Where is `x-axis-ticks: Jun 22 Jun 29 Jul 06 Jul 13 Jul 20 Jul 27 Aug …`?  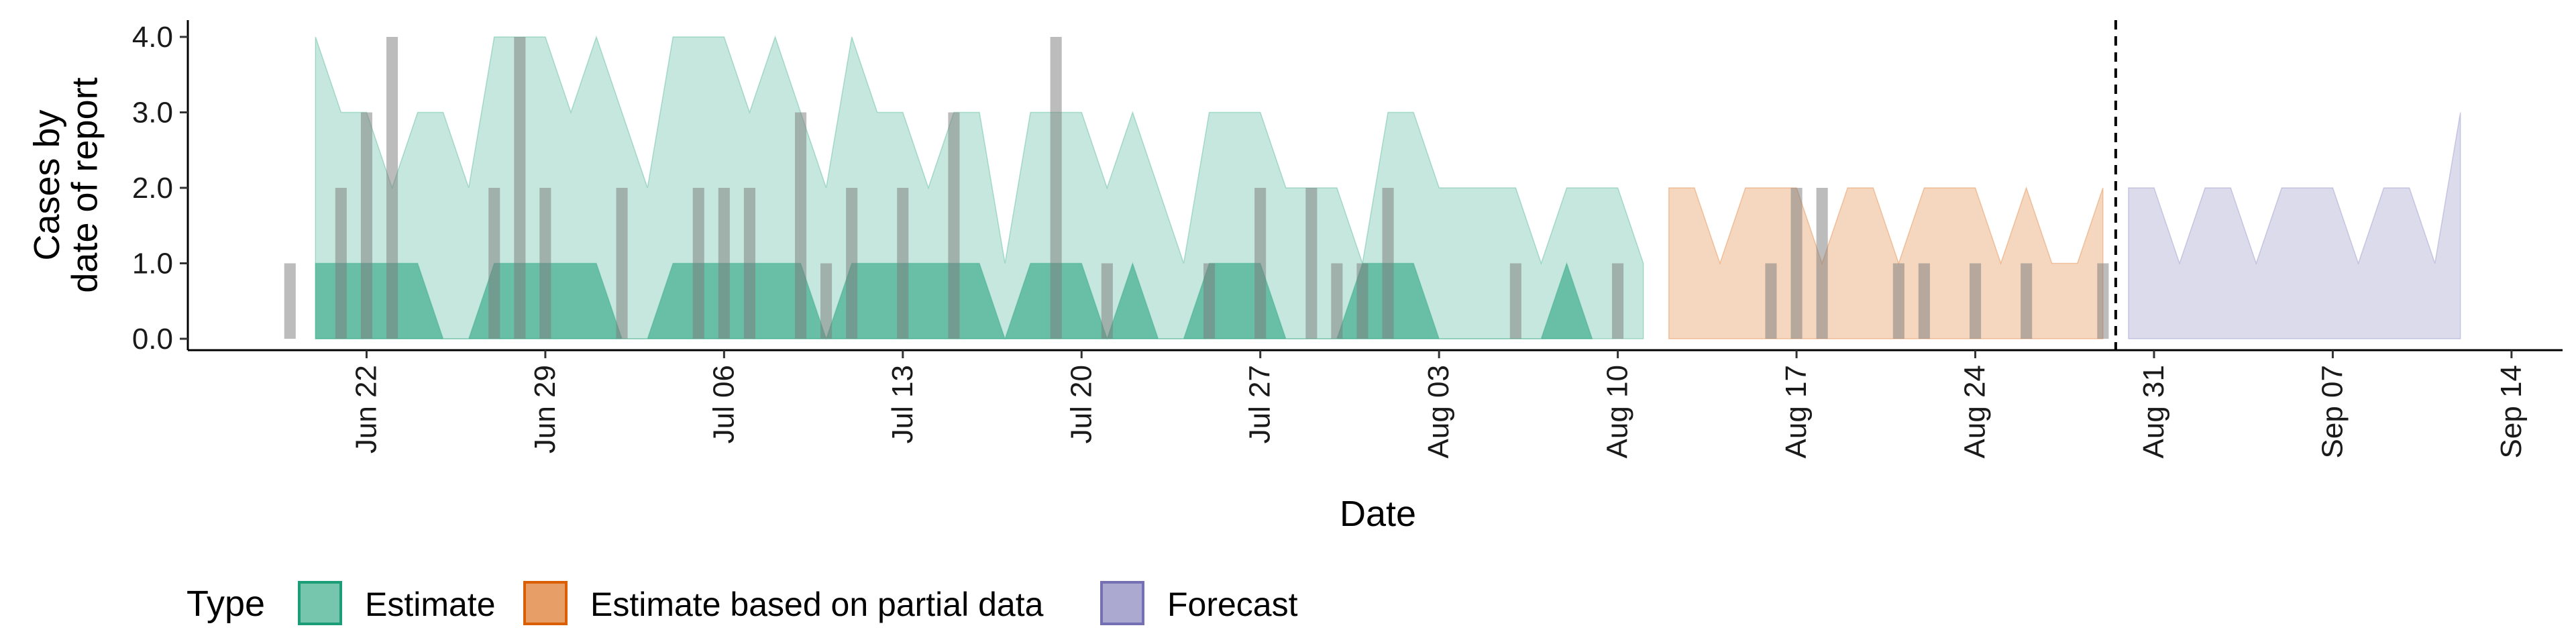
x-axis-ticks: Jun 22 Jun 29 Jul 06 Jul 13 Jul 20 Jul 27 Aug … is located at coordinates (1439, 404).